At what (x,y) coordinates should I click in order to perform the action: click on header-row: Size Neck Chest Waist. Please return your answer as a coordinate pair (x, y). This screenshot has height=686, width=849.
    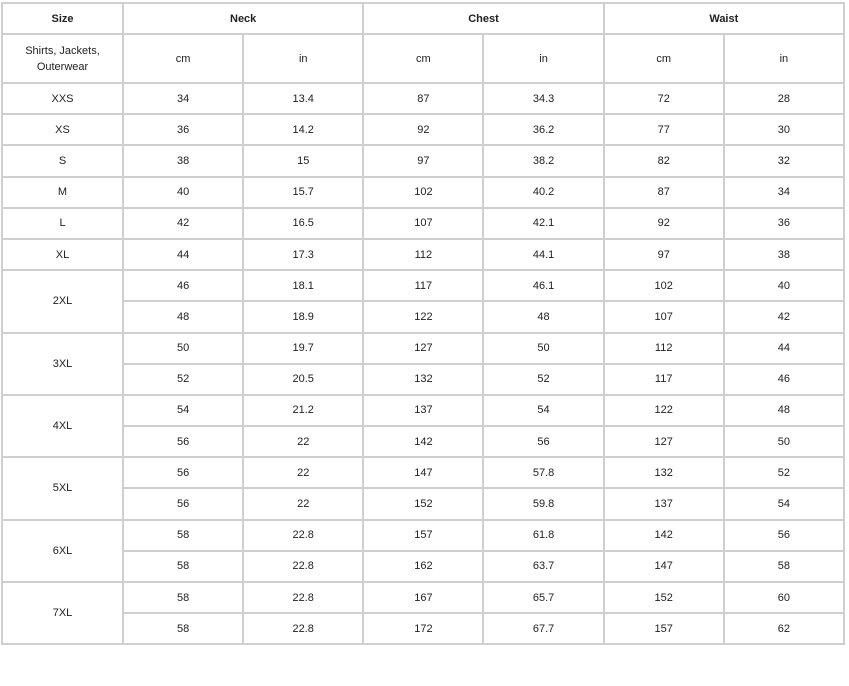
    Looking at the image, I should click on (423, 18).